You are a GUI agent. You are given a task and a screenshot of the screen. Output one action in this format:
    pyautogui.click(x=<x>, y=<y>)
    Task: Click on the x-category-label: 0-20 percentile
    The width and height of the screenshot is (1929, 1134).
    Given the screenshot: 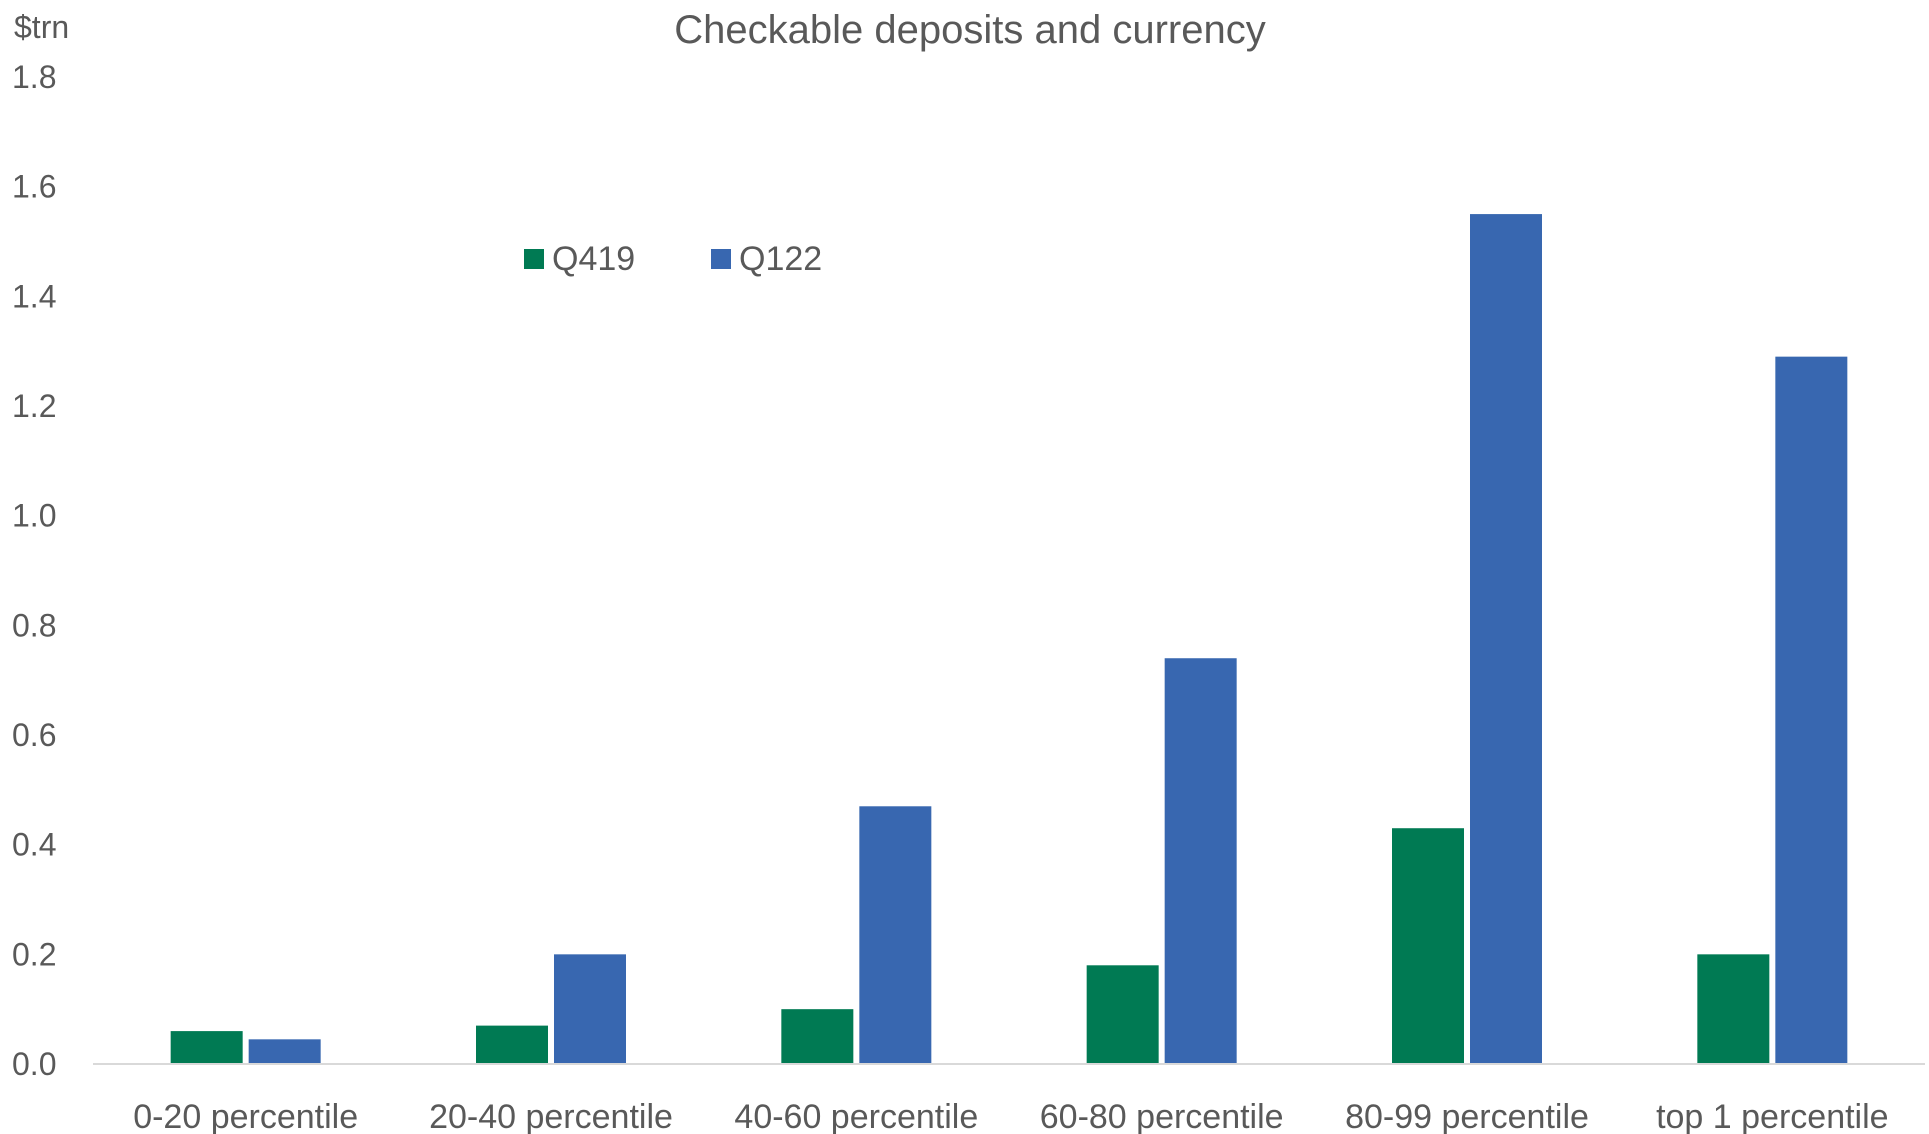 What is the action you would take?
    pyautogui.click(x=245, y=1116)
    